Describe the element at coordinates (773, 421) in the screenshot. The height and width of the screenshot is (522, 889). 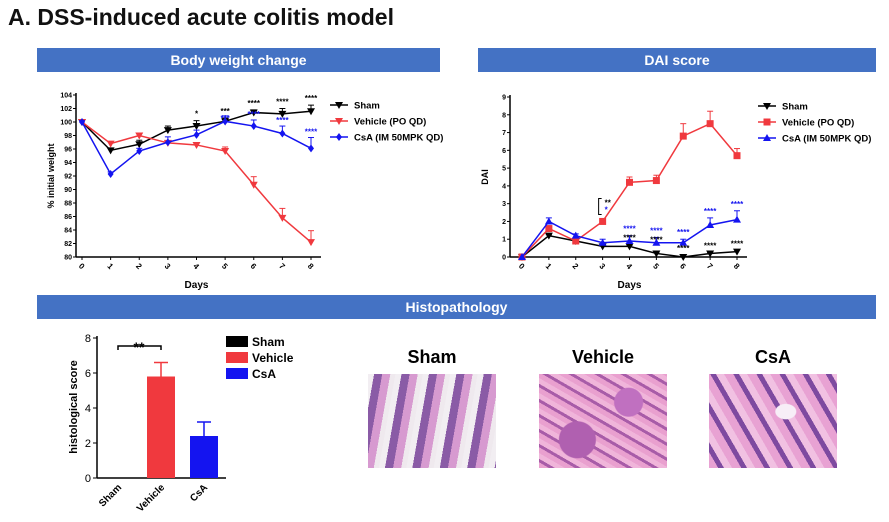
I see `histology-image-csa` at that location.